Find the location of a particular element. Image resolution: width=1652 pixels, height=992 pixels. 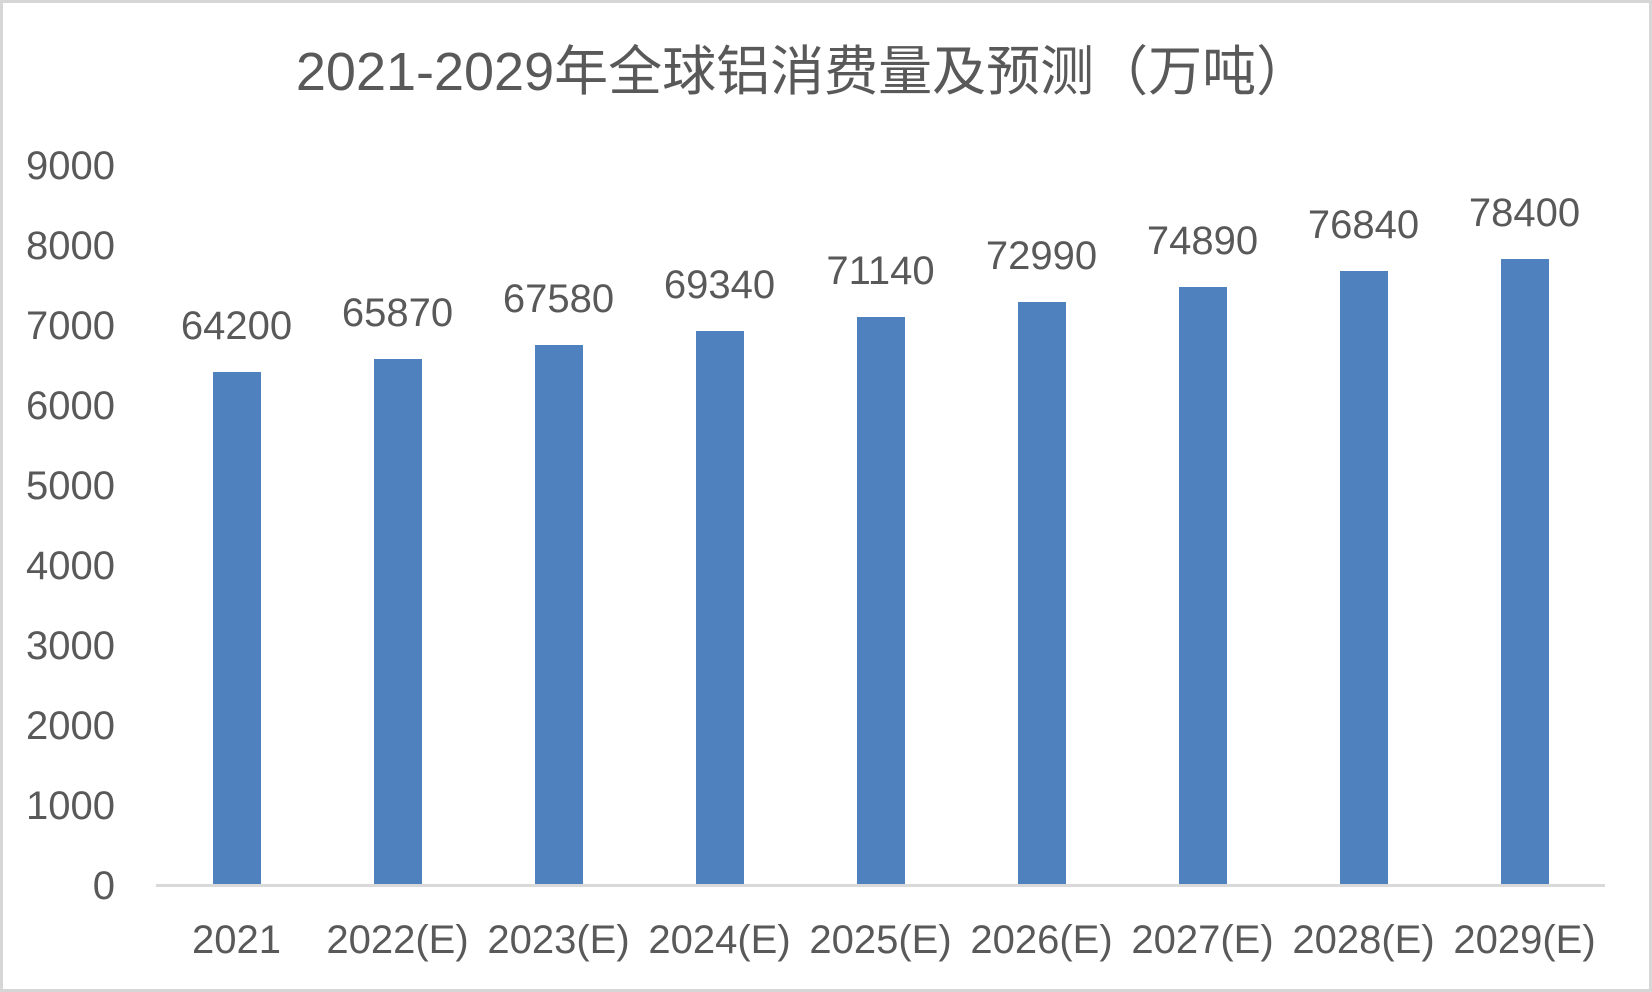

x-axis-category-label: 2022(E) is located at coordinates (397, 940).